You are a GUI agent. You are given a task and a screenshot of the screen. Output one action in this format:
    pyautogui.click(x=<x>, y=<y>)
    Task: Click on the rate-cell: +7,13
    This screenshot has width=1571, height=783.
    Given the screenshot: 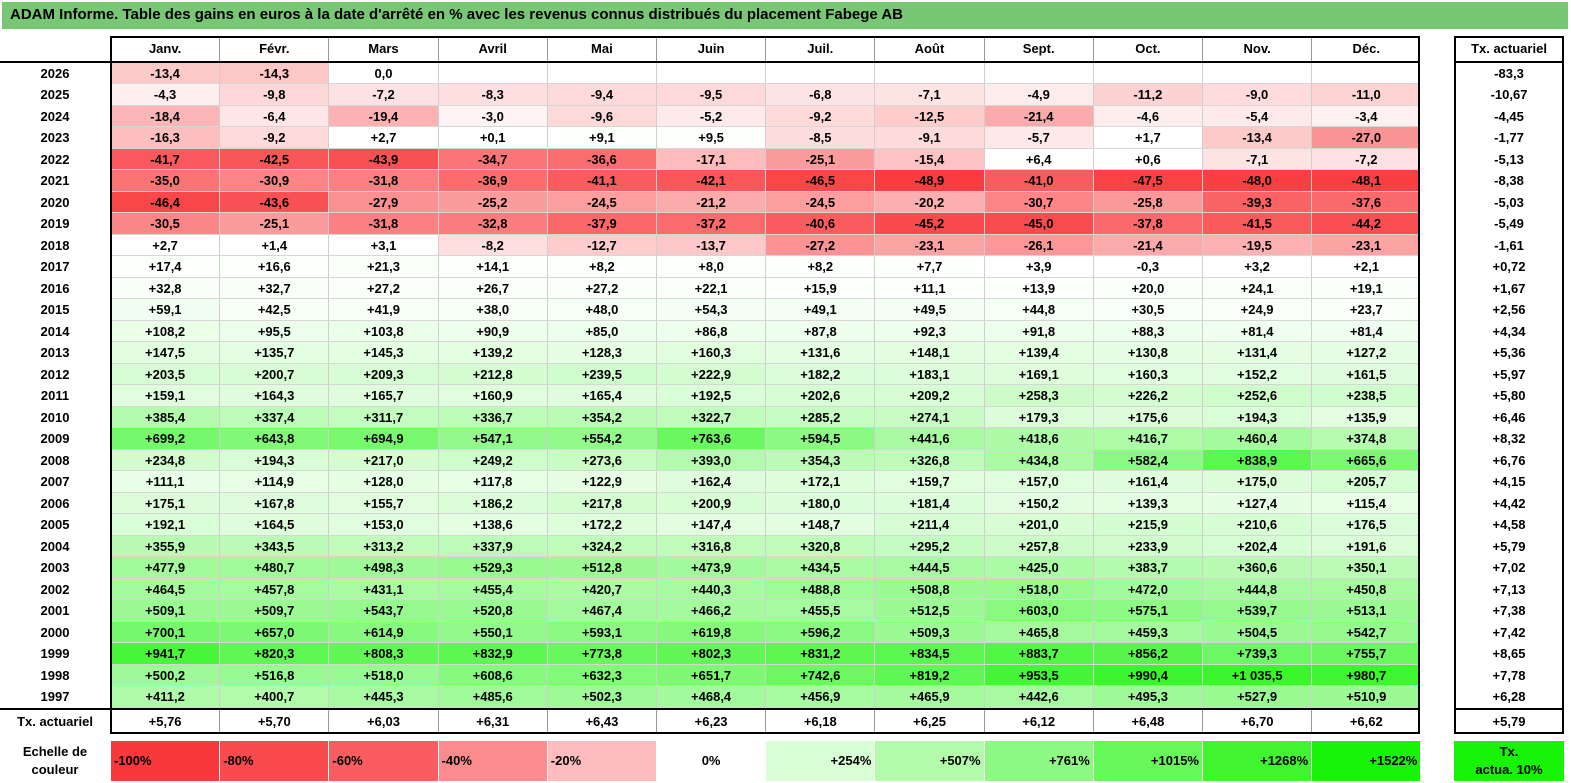 What is the action you would take?
    pyautogui.click(x=1509, y=589)
    